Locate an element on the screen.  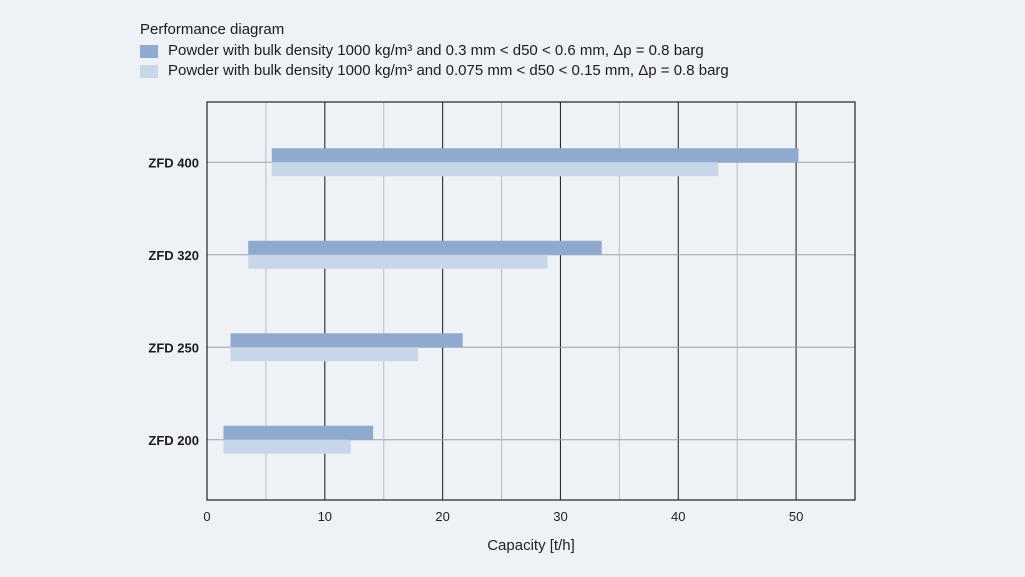
y-category-labels: ZFD 400 ZFD 320 ZFD 250 ZFD 200 is located at coordinates (173, 301).